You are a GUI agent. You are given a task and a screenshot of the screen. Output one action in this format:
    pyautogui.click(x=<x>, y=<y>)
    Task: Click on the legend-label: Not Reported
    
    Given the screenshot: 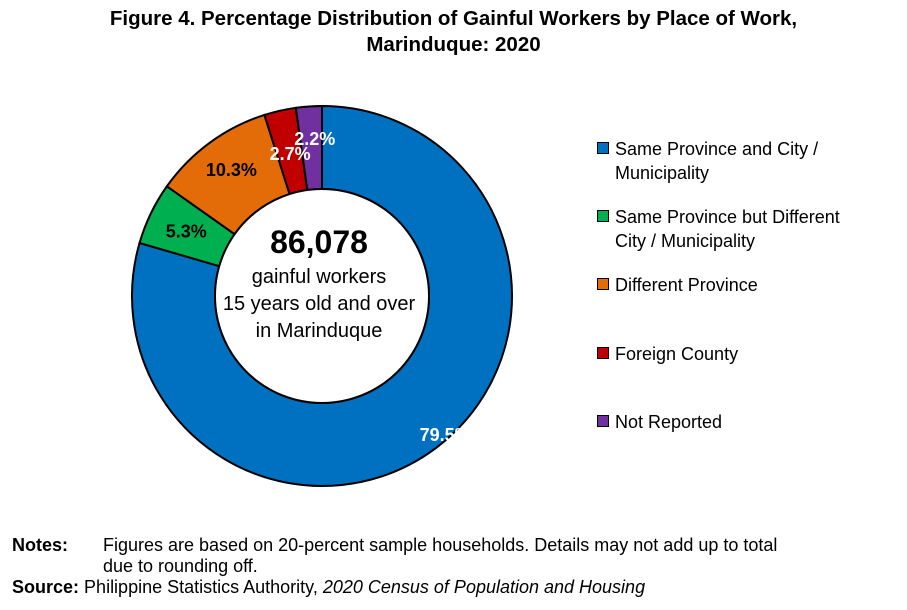 What is the action you would take?
    pyautogui.click(x=669, y=422)
    